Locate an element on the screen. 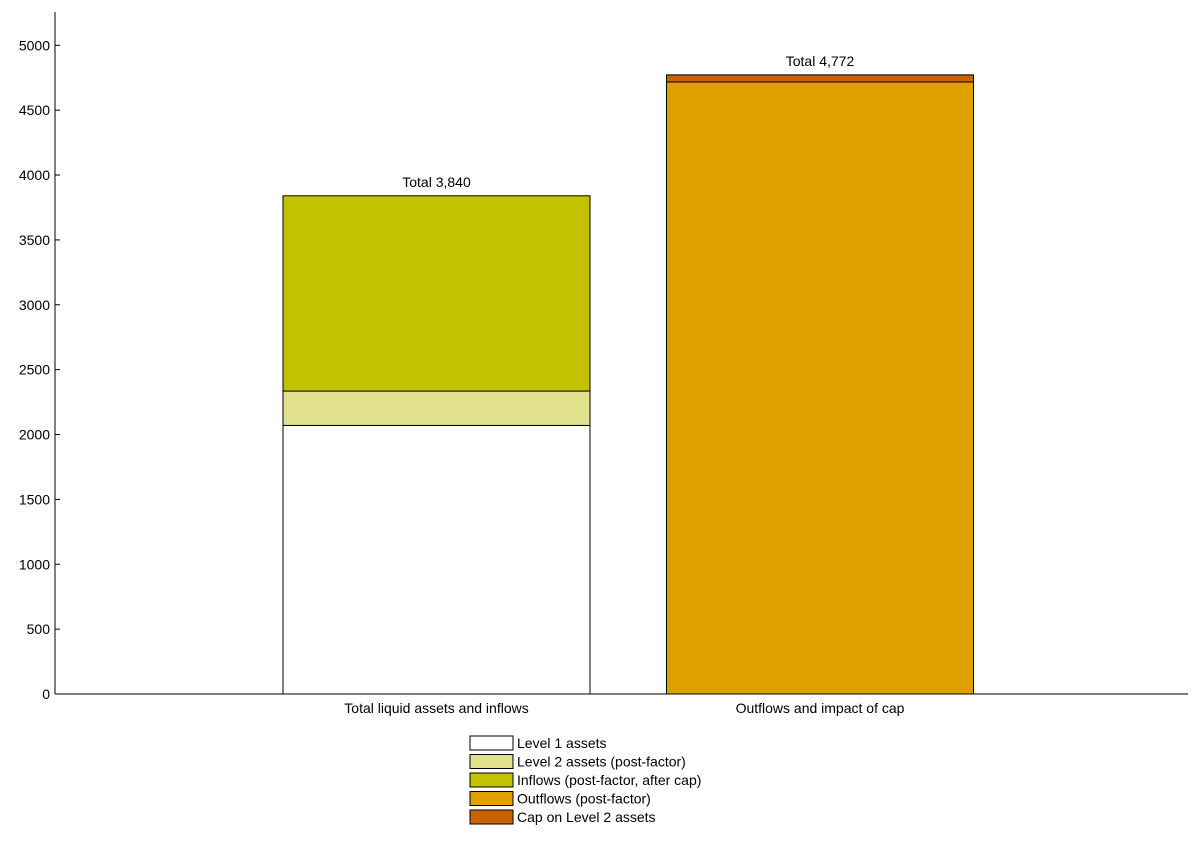 This screenshot has width=1193, height=844. y-tick-label: 3000 is located at coordinates (34, 305).